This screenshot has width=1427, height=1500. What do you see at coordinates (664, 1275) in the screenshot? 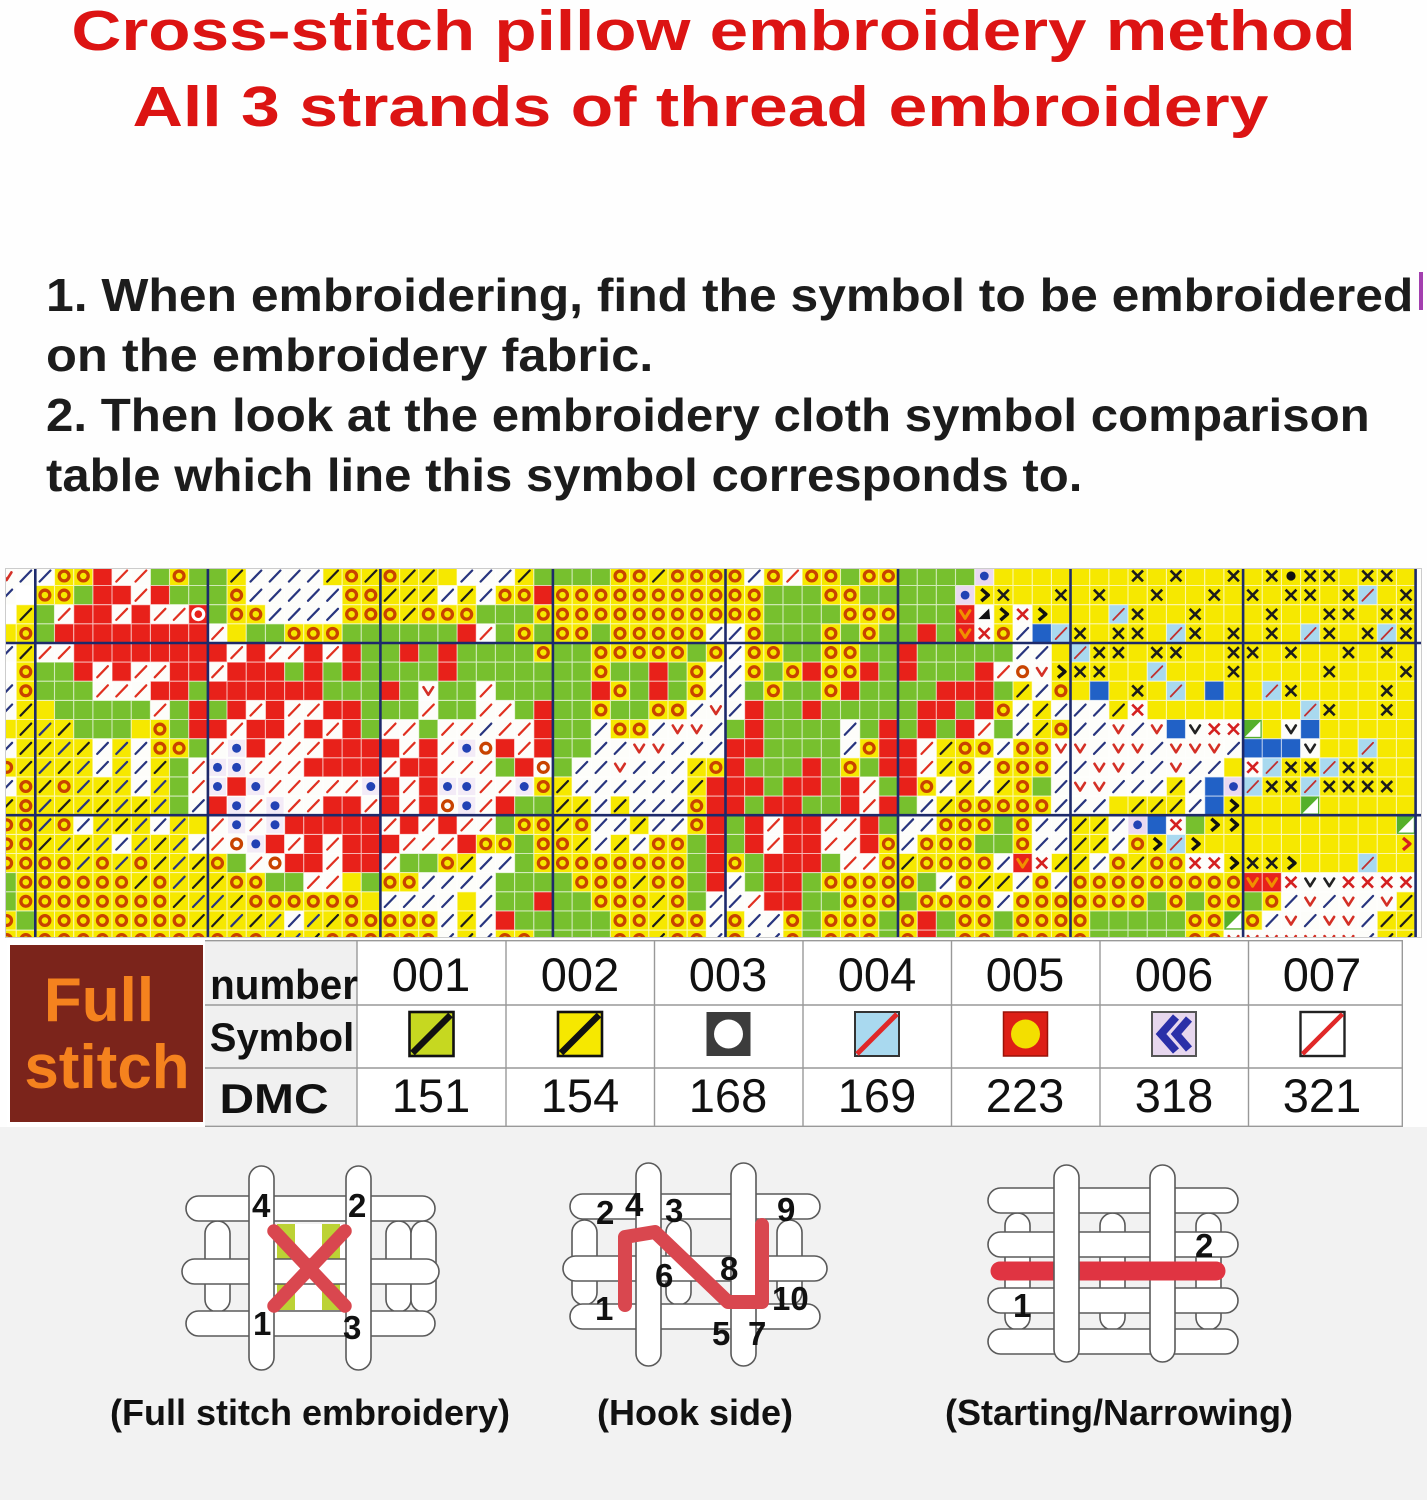
I see `svg-text: 6` at bounding box center [664, 1275].